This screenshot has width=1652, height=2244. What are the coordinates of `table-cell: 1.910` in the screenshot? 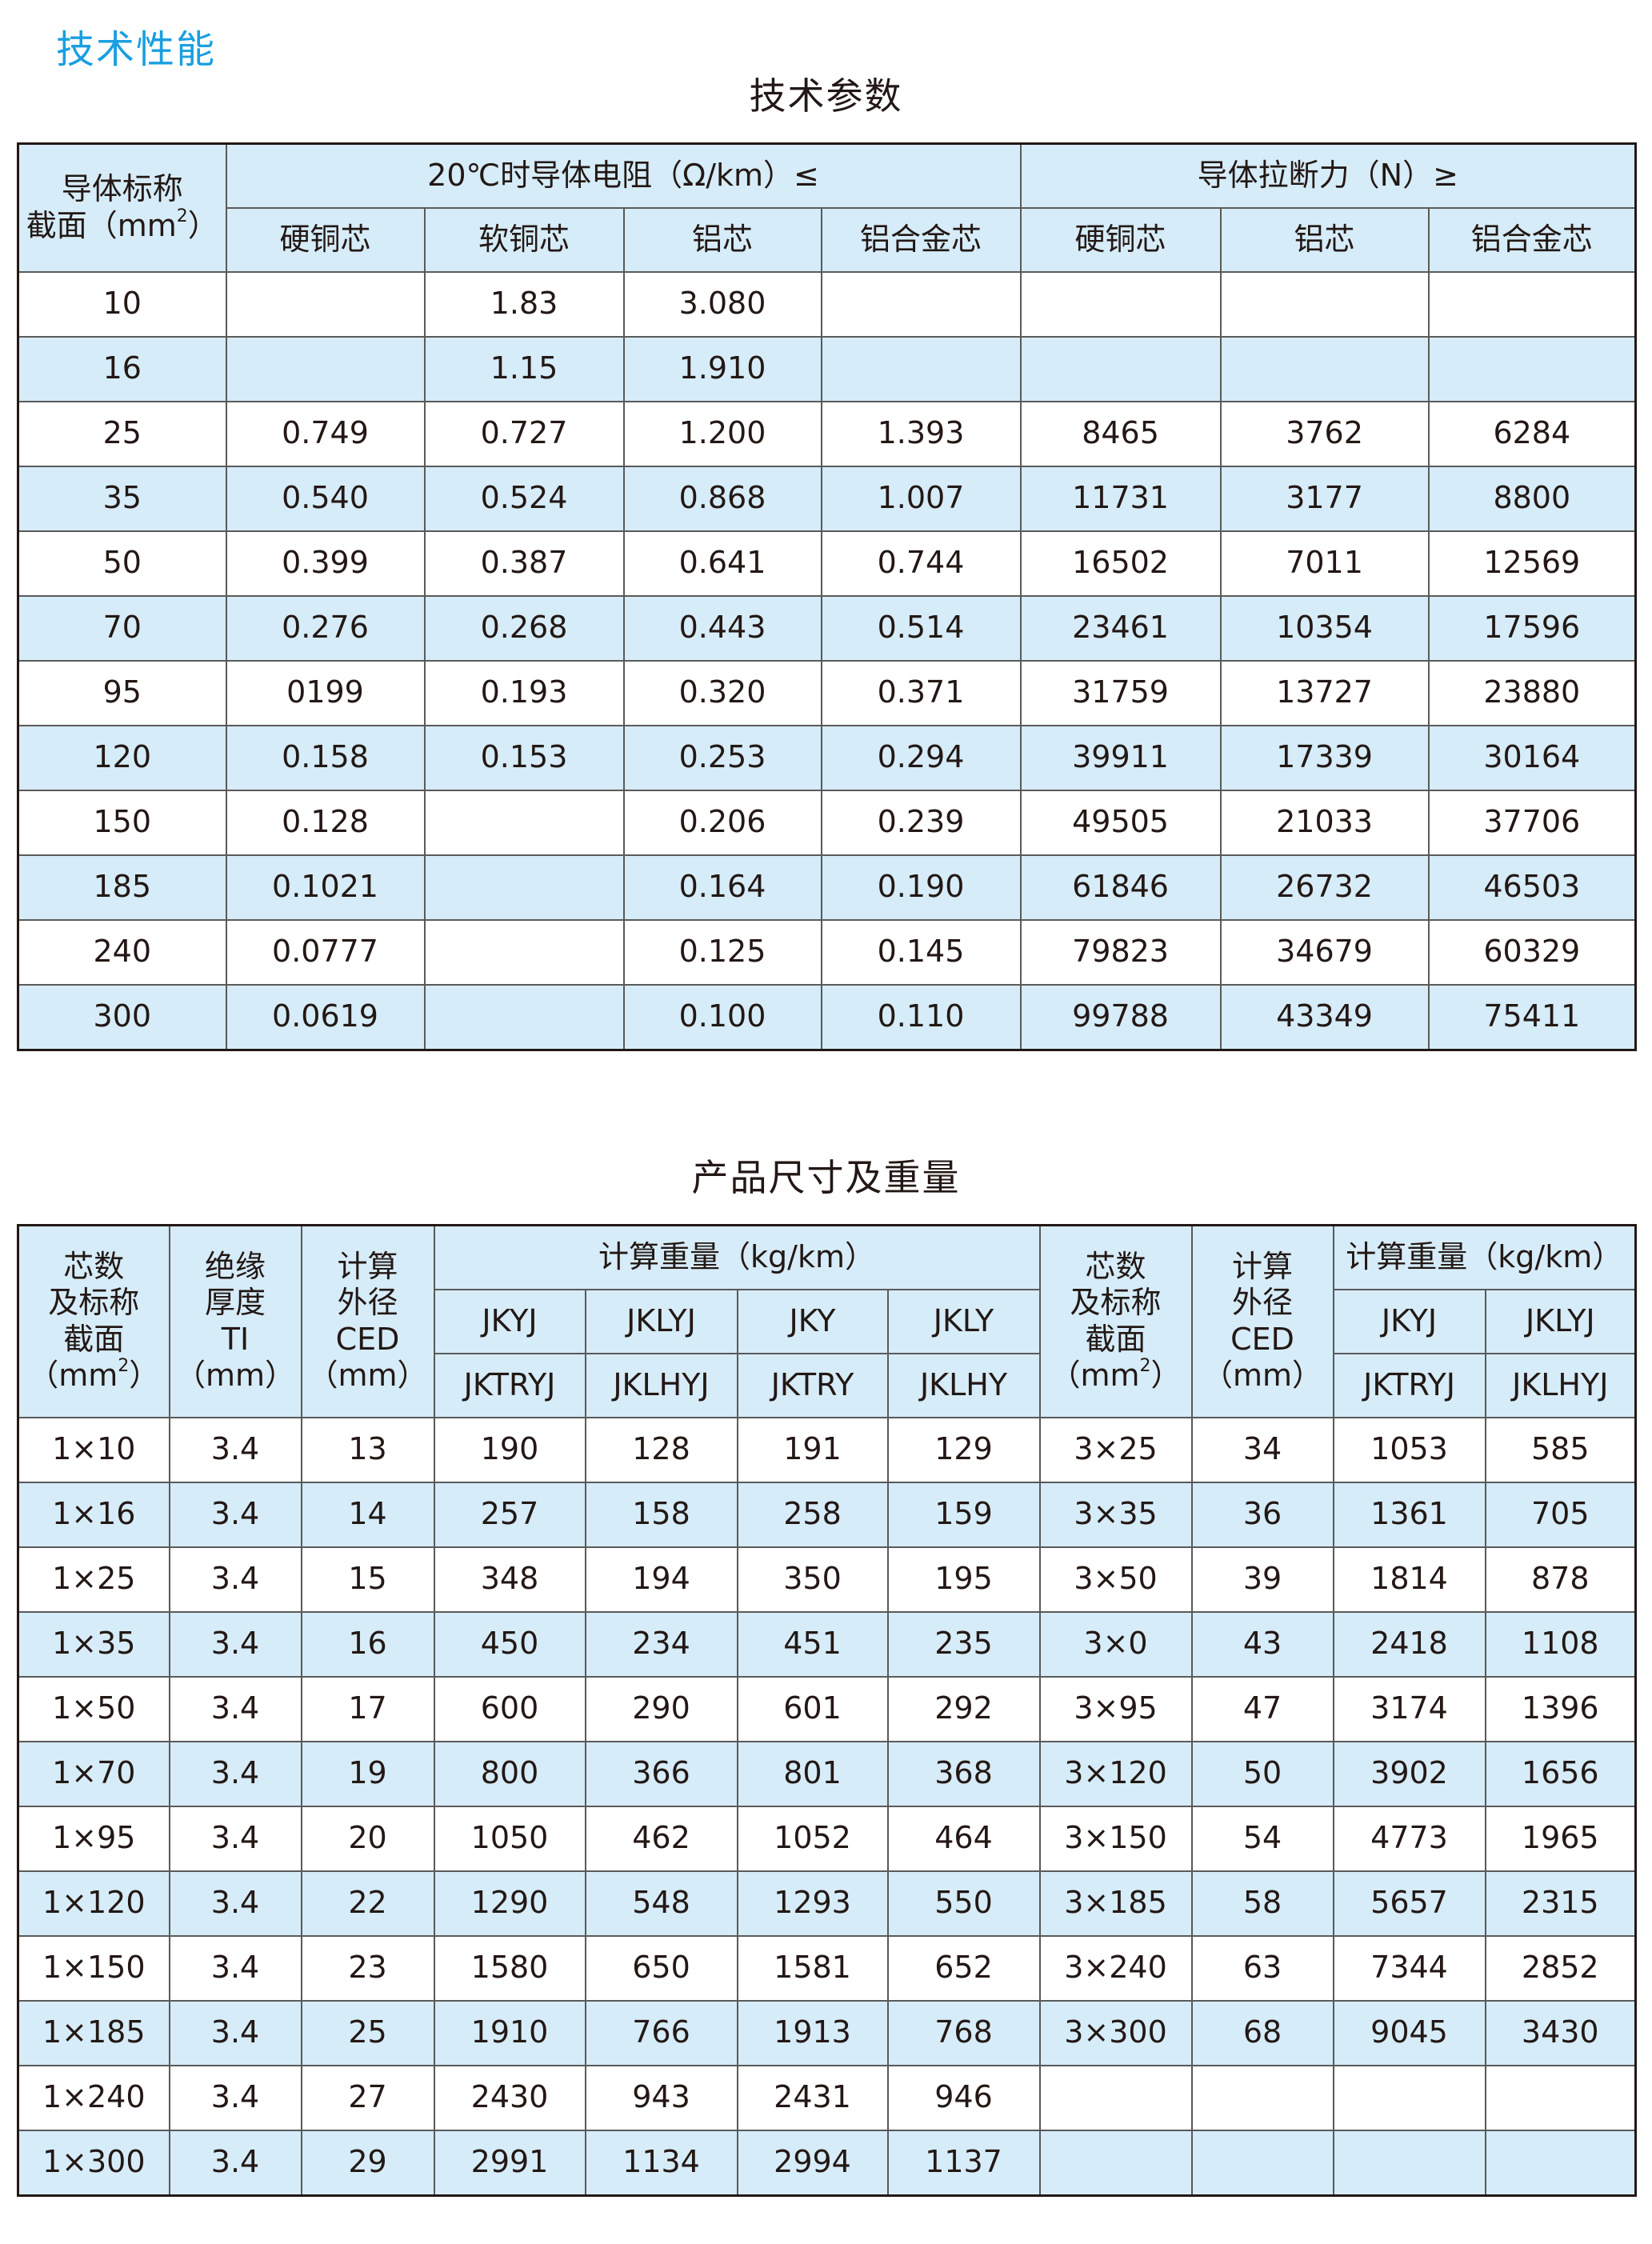 It's located at (722, 368).